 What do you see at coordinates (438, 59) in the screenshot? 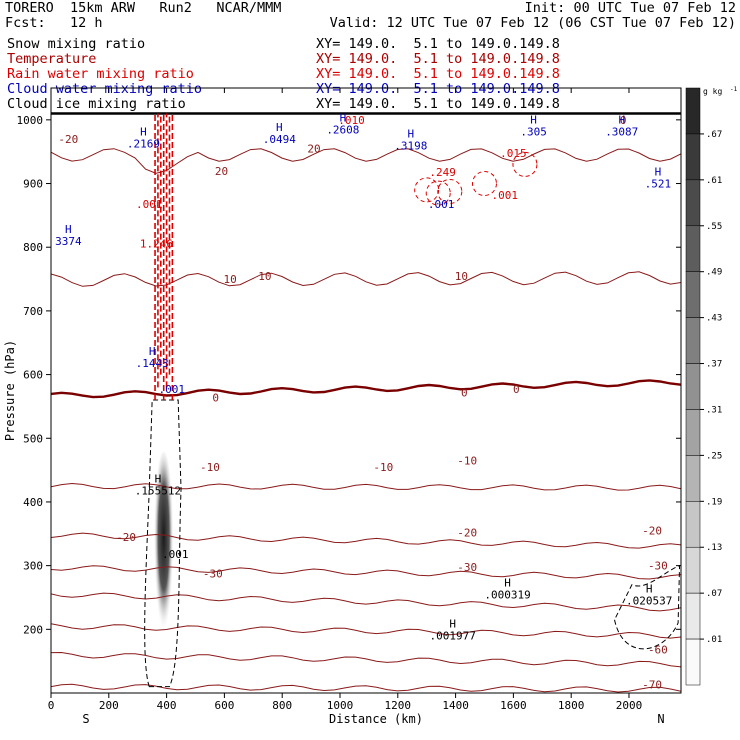
I see `field-xy-temperature: XY= 149.0. 5.1 to 149.0.149.8` at bounding box center [438, 59].